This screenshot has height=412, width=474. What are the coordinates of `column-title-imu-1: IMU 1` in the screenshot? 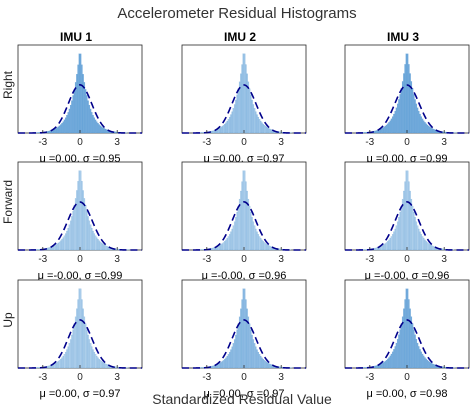 It's located at (76, 37).